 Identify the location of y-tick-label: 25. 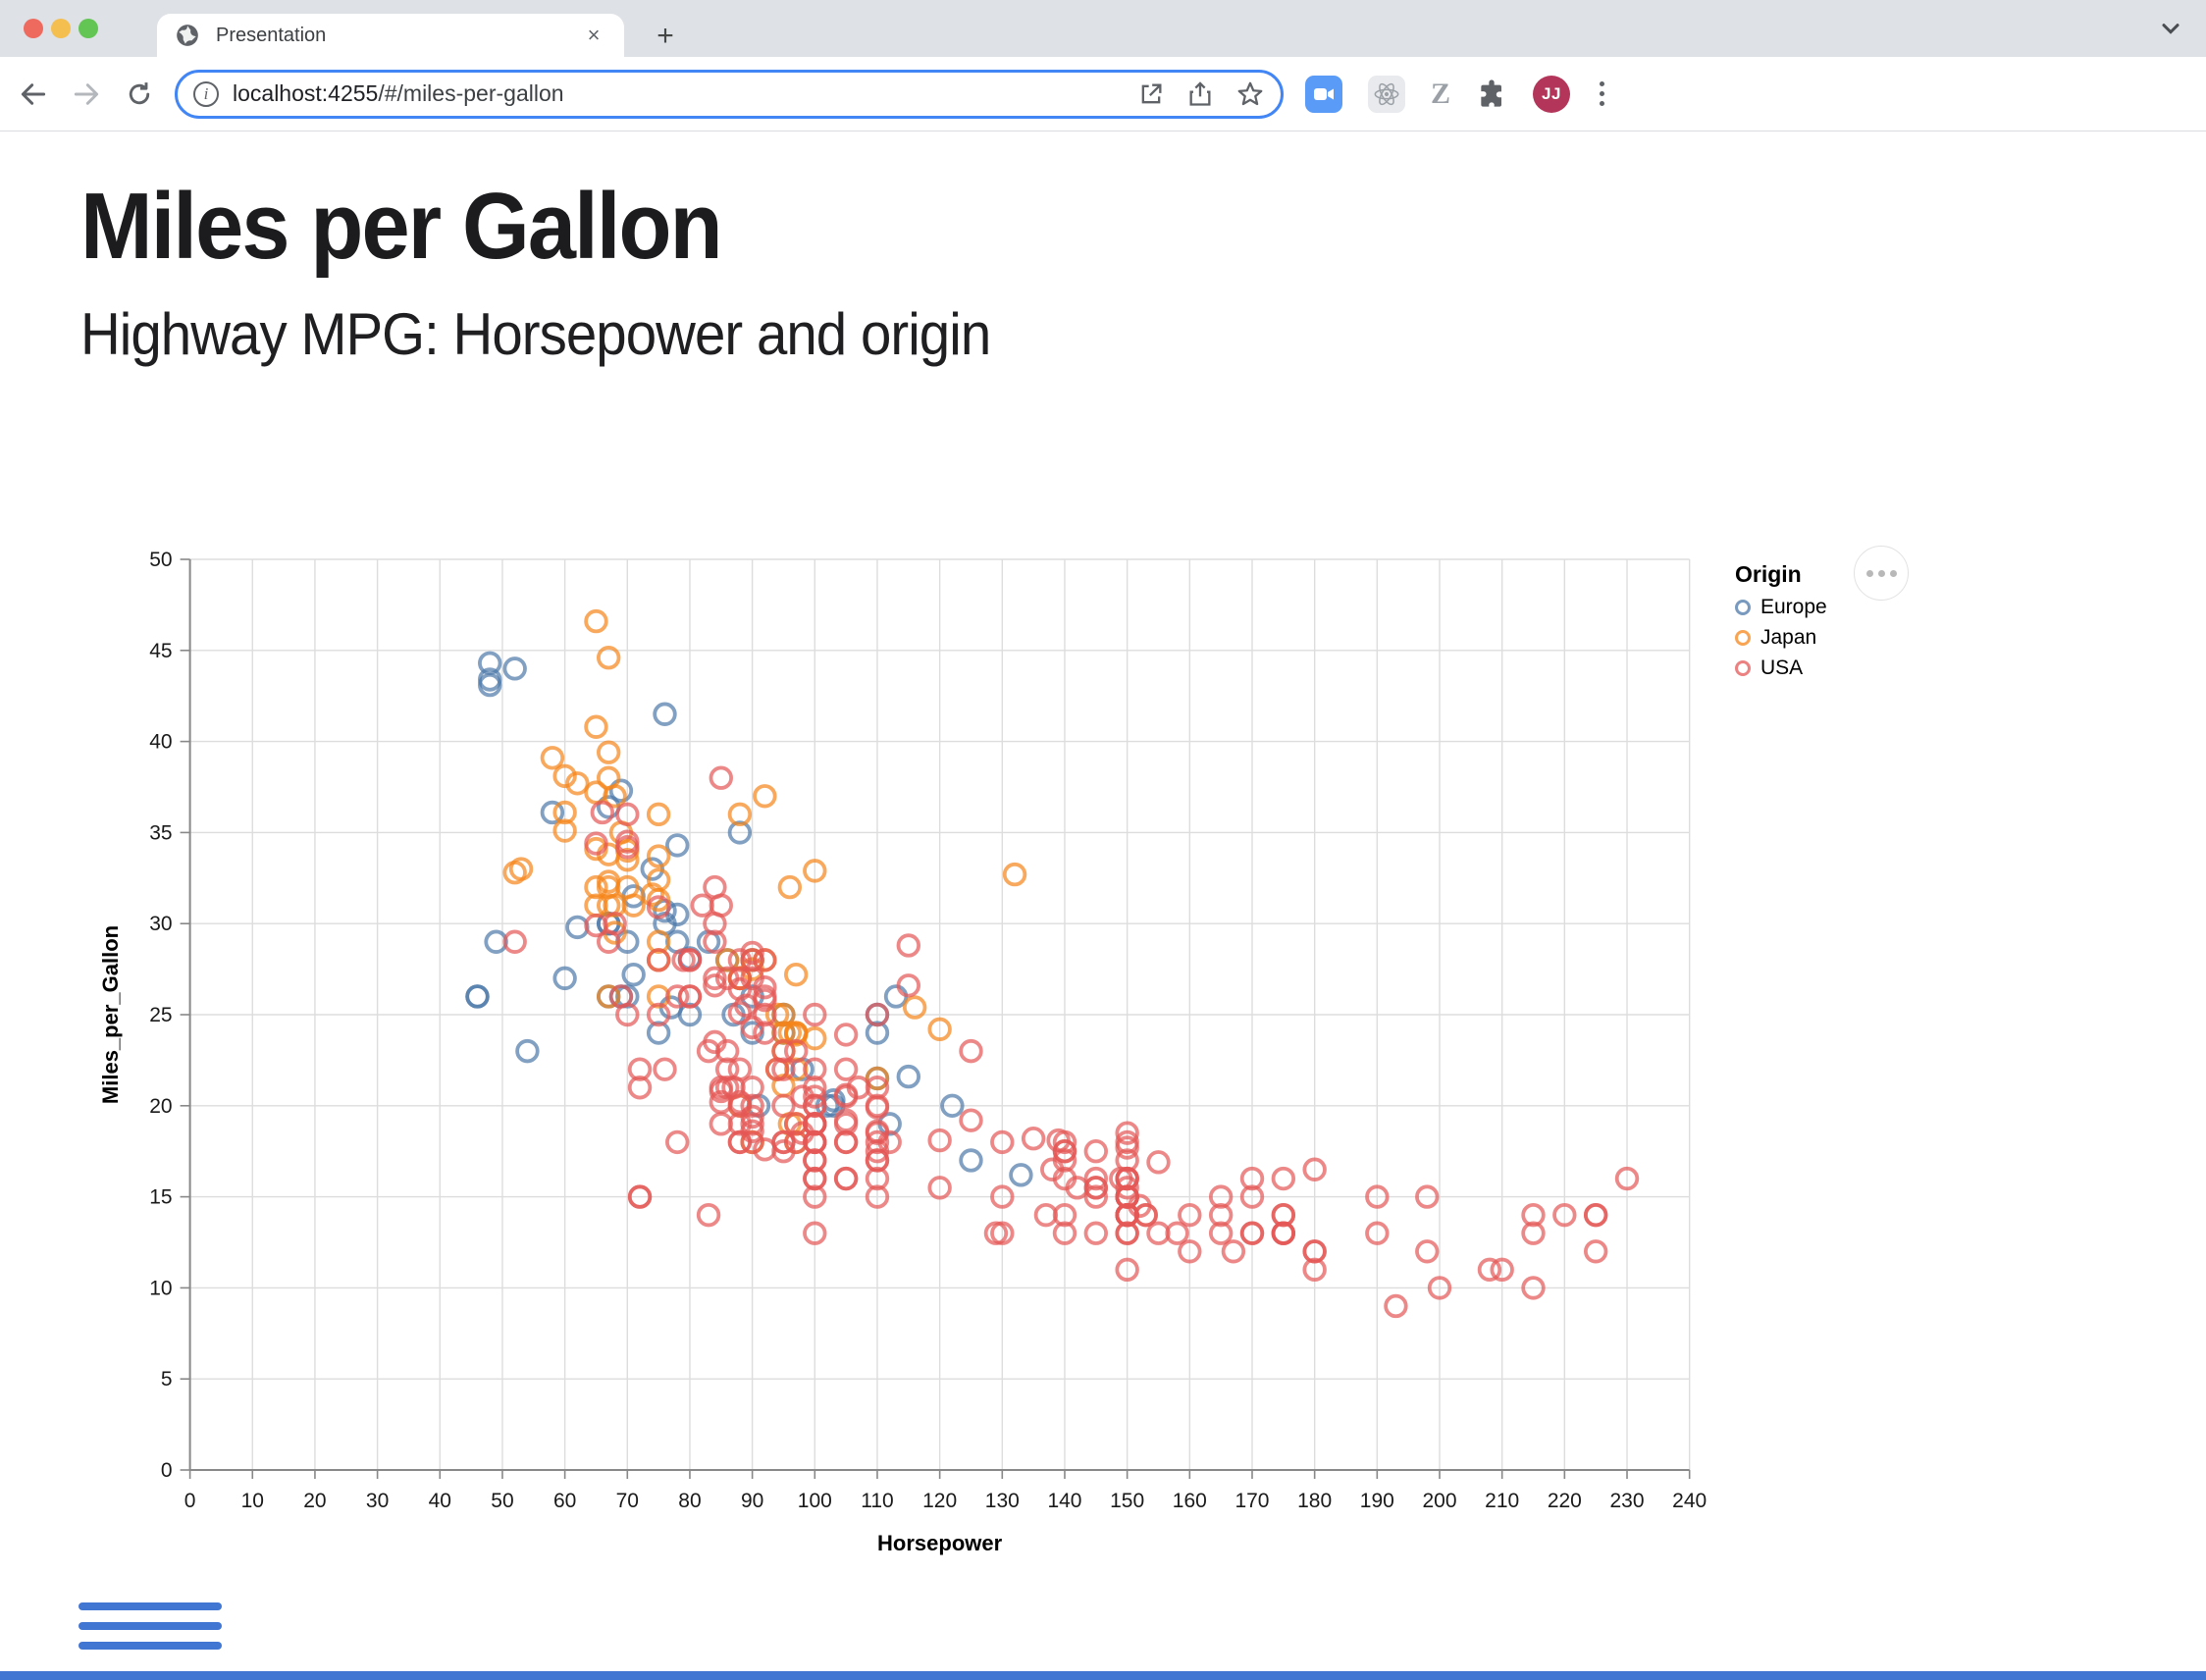
(161, 1015).